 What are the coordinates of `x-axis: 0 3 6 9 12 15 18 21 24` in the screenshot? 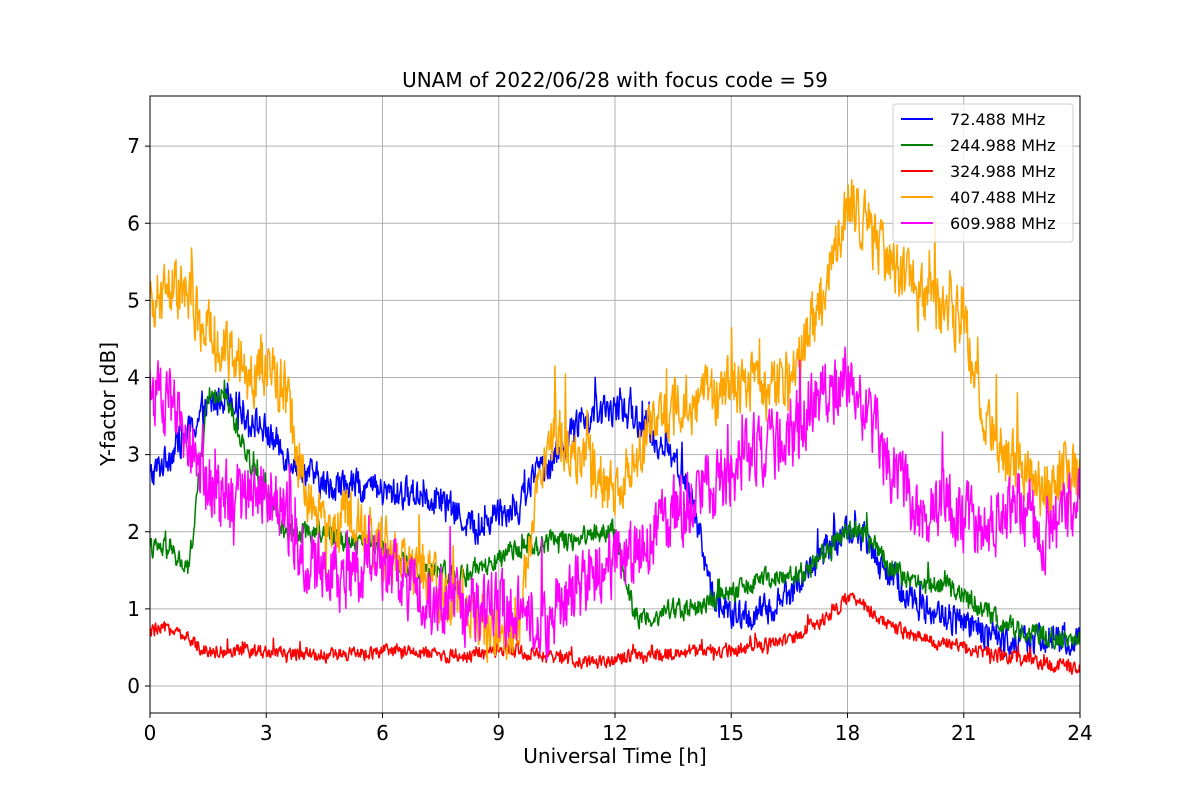 It's located at (618, 729).